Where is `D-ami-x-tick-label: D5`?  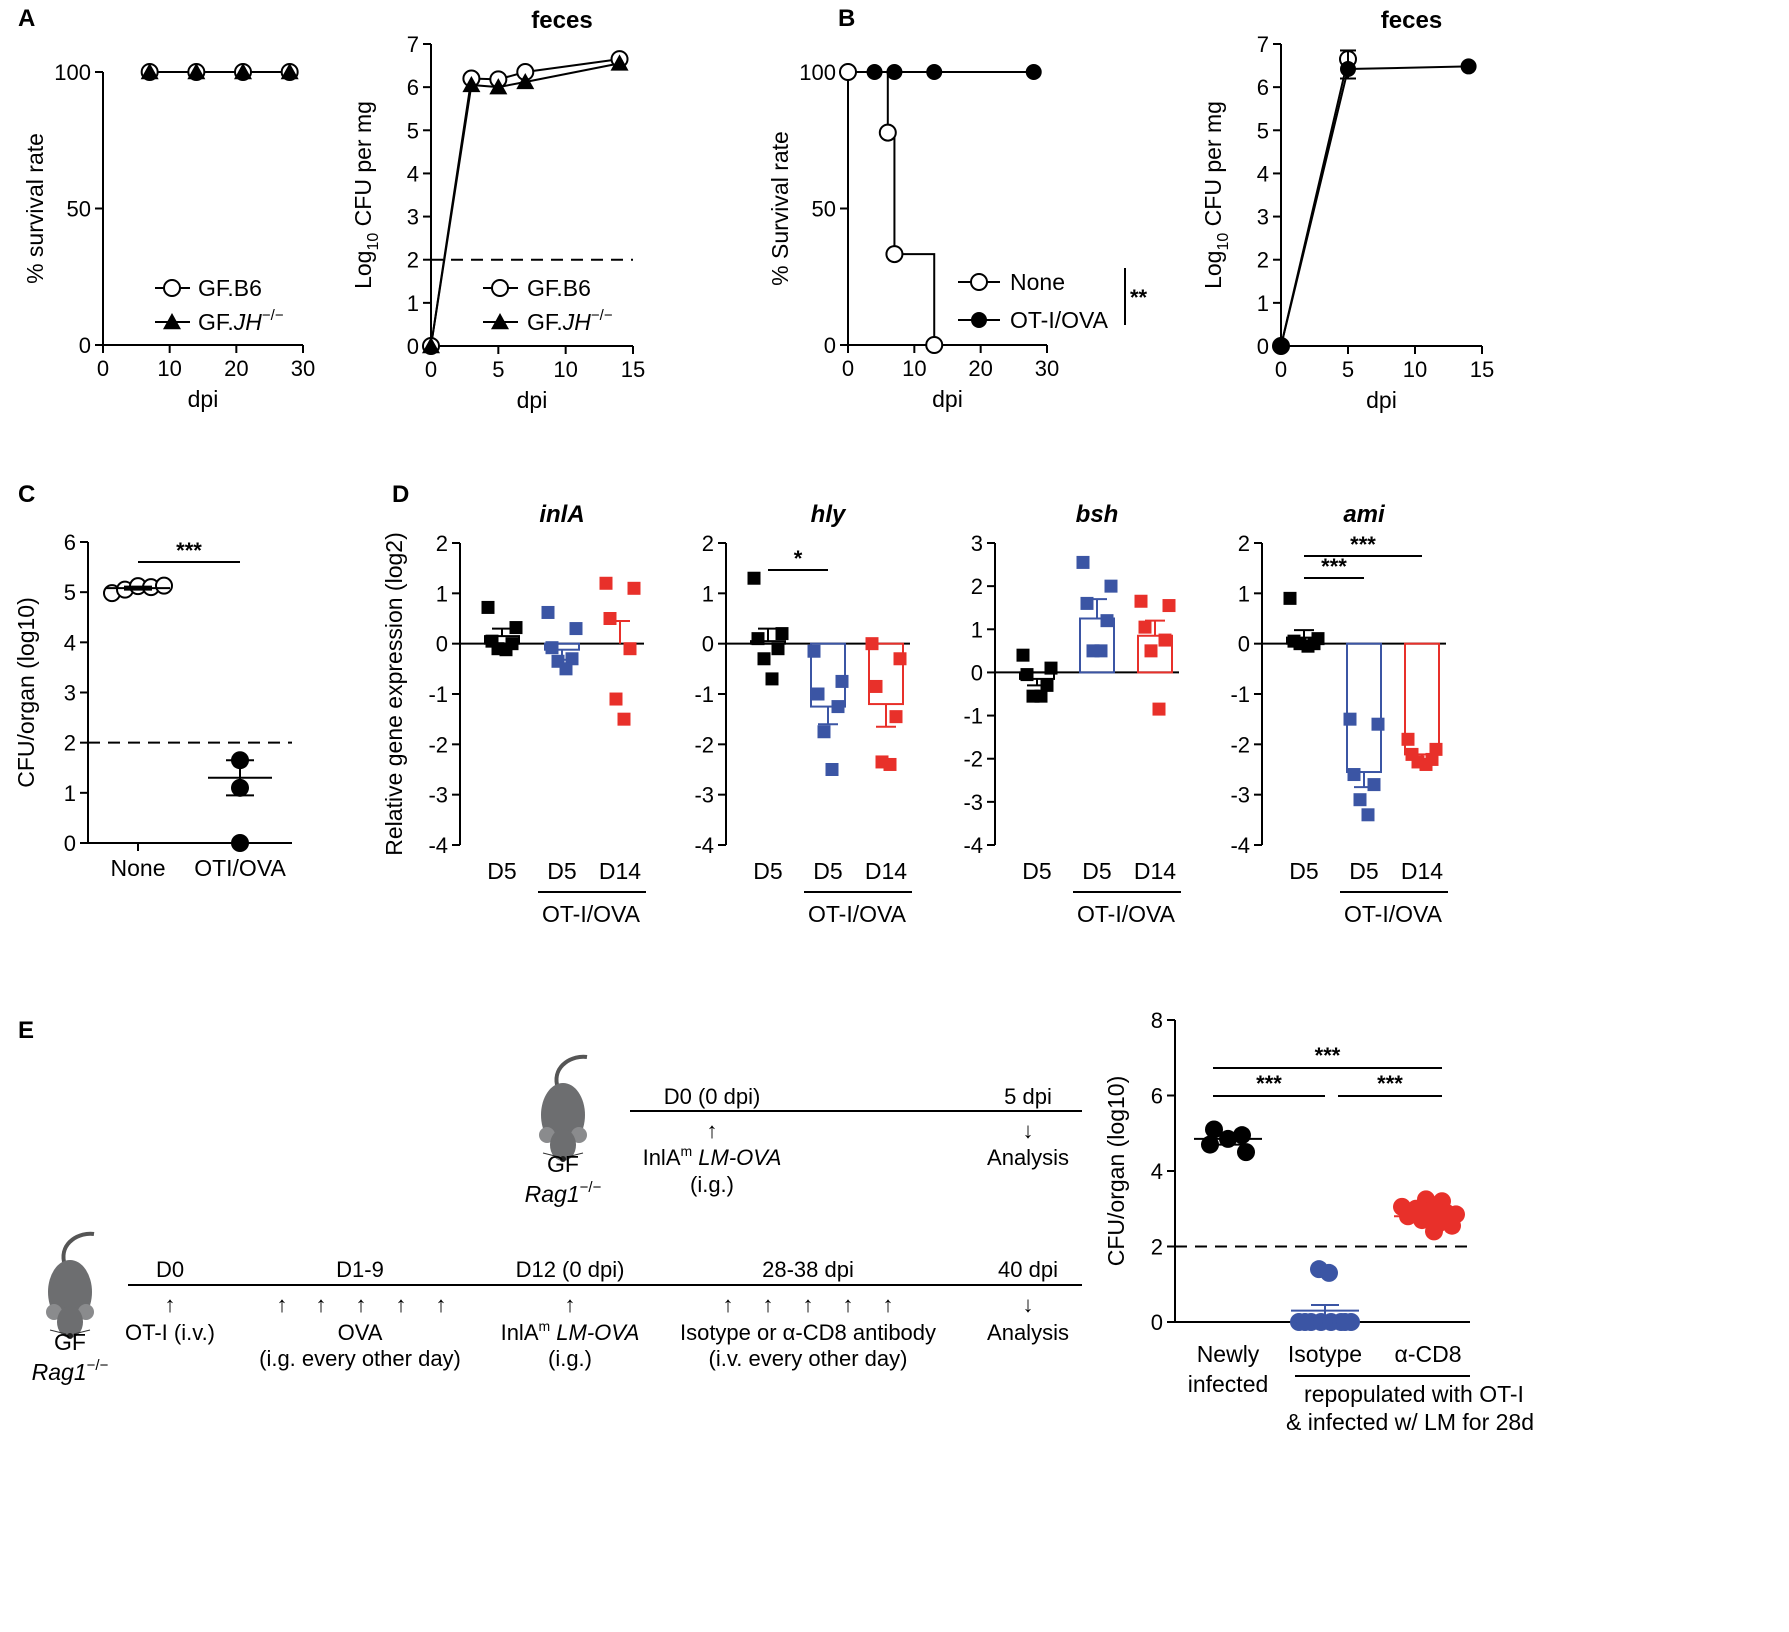 D-ami-x-tick-label: D5 is located at coordinates (1363, 871).